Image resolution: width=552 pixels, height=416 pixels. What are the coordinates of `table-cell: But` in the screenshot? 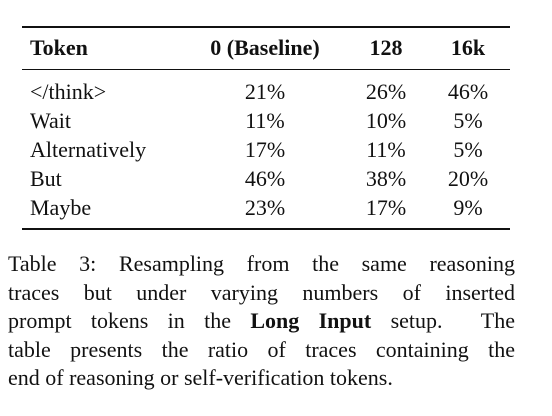 It's located at (46, 178).